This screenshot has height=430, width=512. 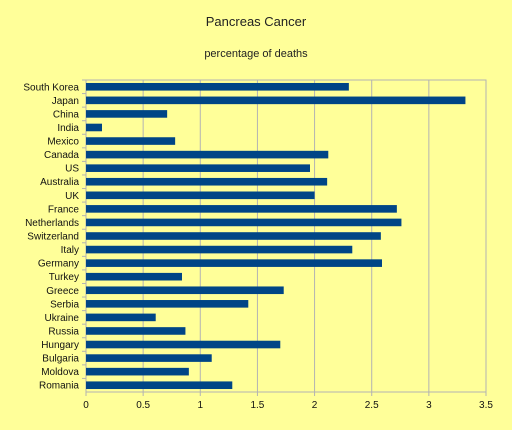 I want to click on category-label: Hungary, so click(x=60, y=345).